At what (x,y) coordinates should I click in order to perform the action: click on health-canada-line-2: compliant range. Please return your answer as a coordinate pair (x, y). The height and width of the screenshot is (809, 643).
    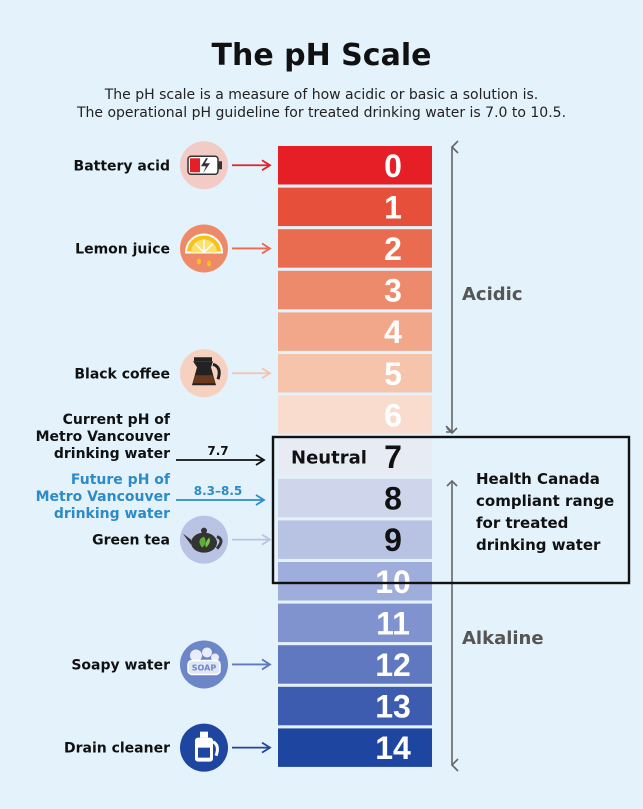
    Looking at the image, I should click on (545, 501).